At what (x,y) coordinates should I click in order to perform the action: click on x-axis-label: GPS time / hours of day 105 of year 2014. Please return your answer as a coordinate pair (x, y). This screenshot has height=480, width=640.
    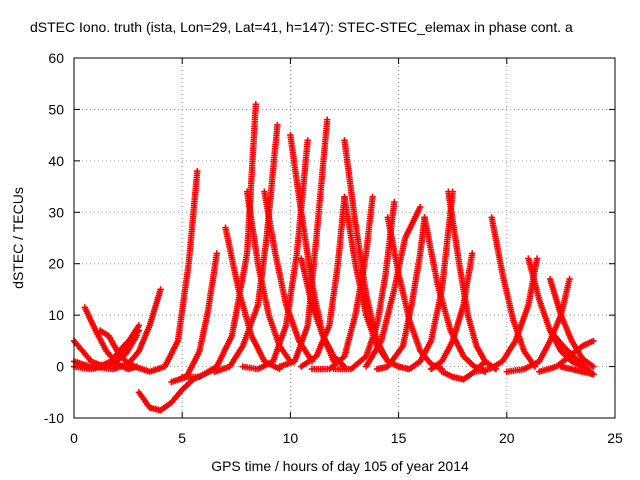
    Looking at the image, I should click on (340, 466).